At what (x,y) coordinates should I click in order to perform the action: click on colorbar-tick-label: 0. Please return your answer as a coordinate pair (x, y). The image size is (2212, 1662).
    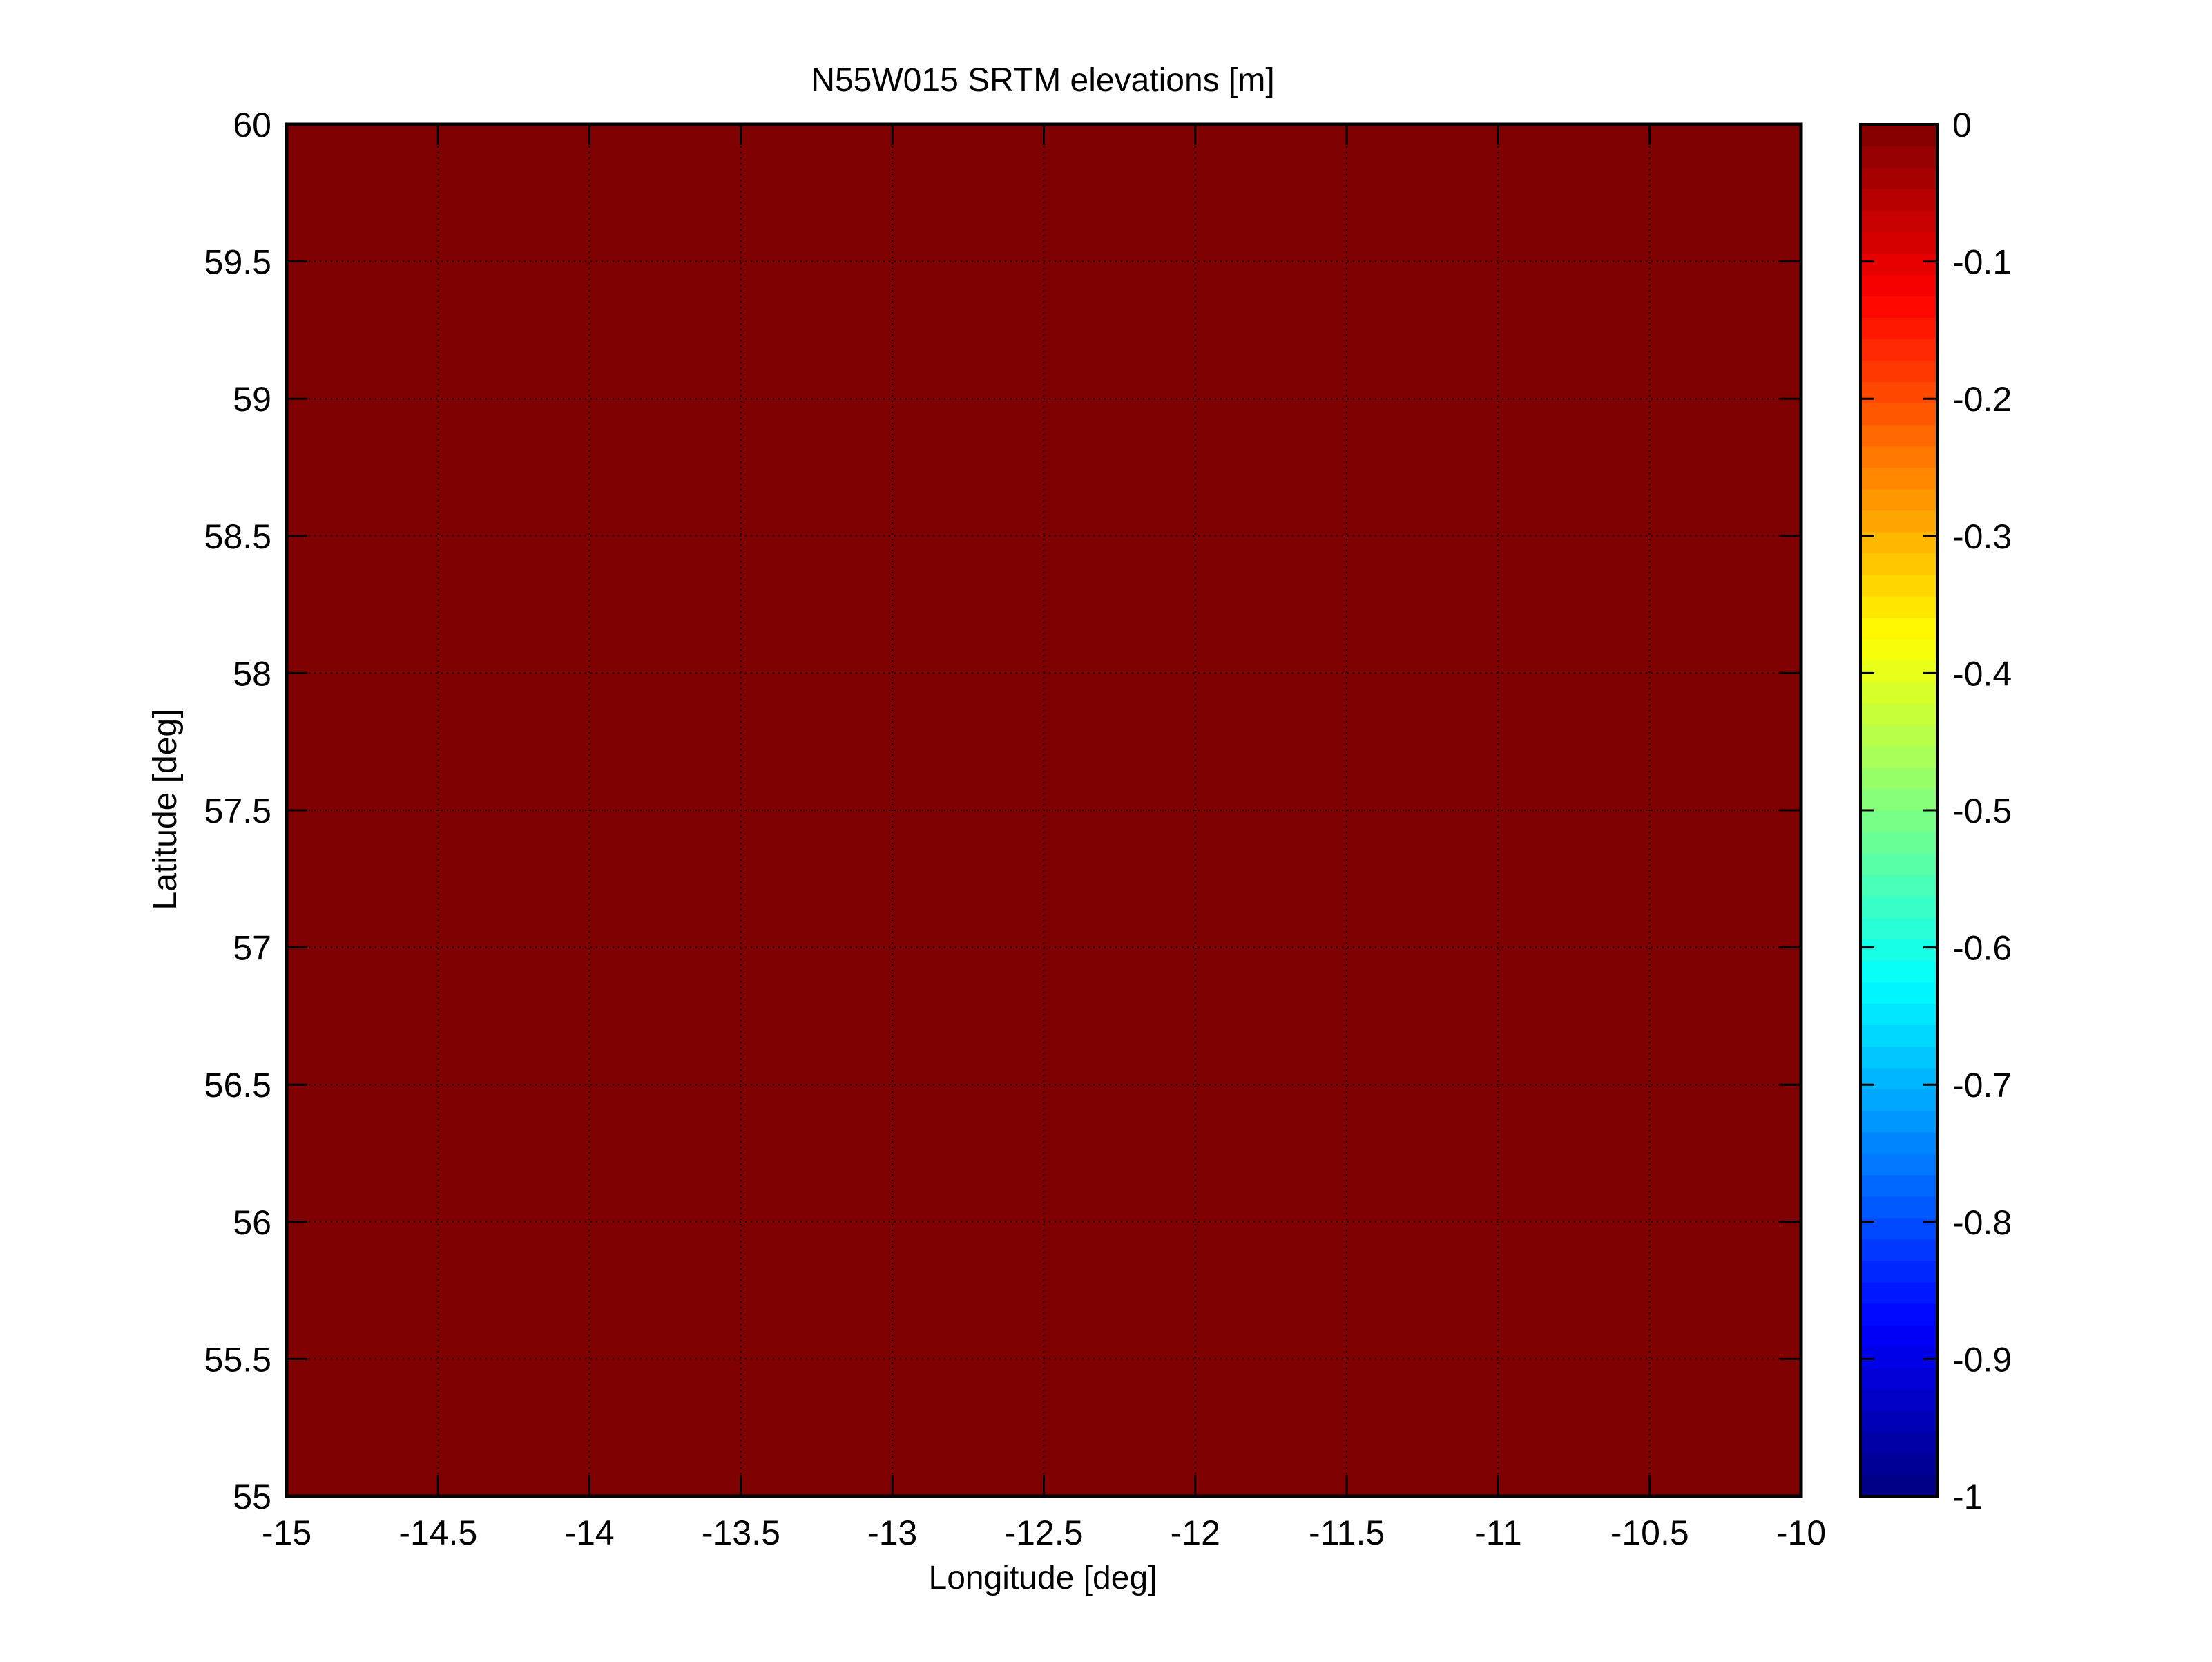
    Looking at the image, I should click on (1962, 125).